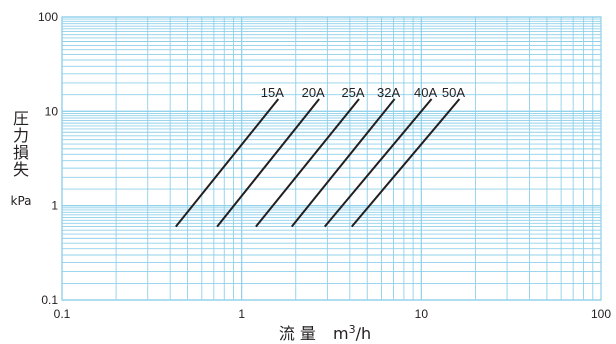 This screenshot has width=616, height=344. I want to click on y-tick-label: 1, so click(54, 206).